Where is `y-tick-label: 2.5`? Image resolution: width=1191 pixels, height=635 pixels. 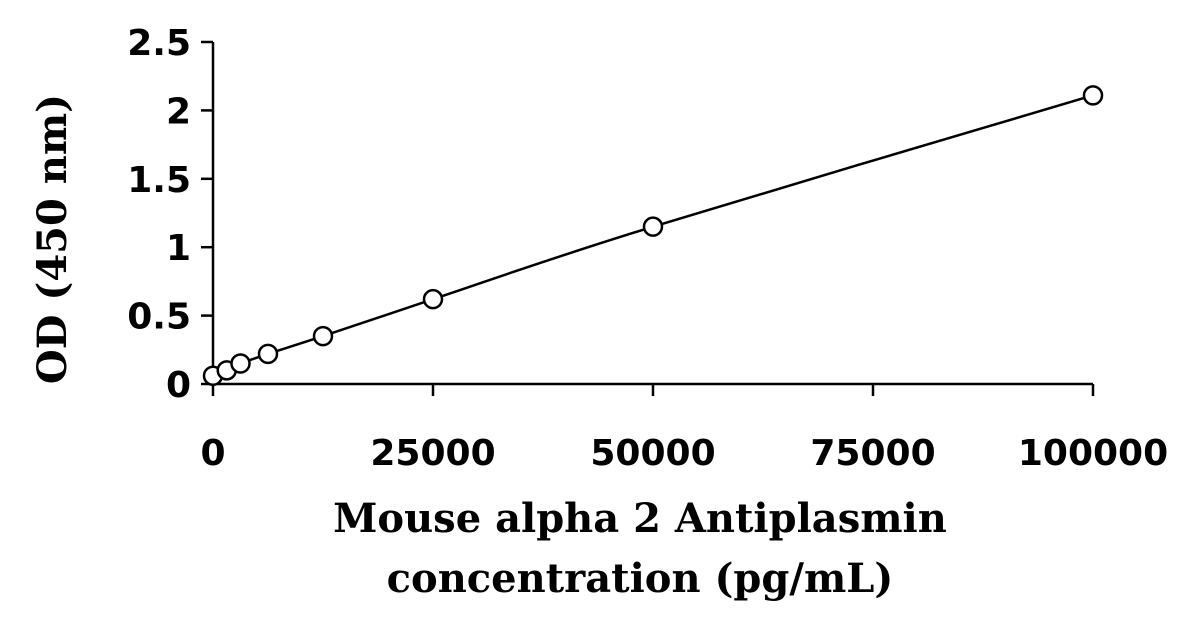 y-tick-label: 2.5 is located at coordinates (159, 43).